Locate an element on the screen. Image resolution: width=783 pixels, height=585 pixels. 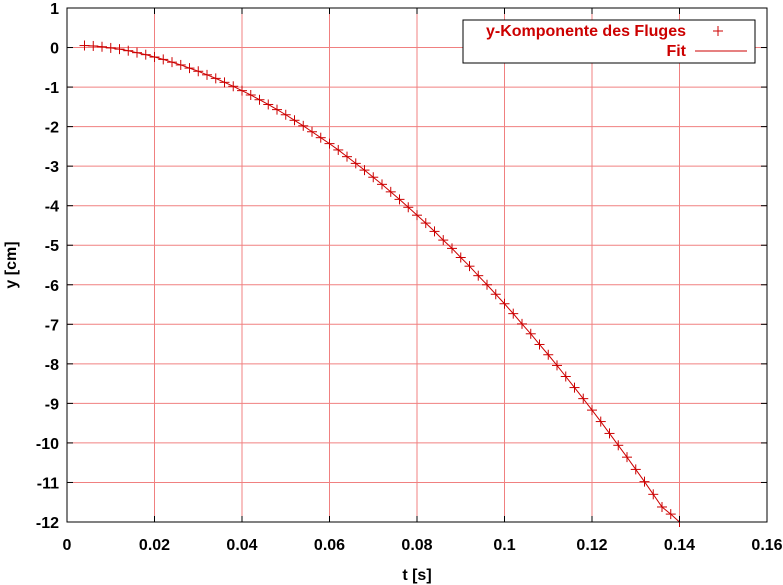
y-tick-label: -5 is located at coordinates (52, 246).